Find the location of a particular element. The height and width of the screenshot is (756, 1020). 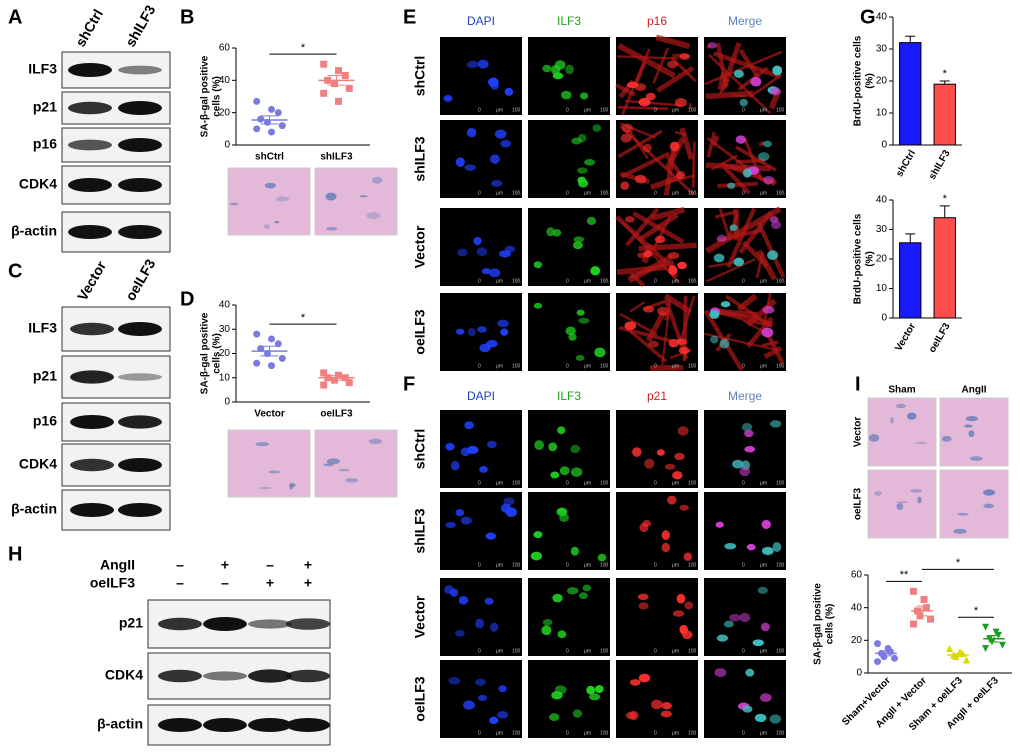

blot-row-label: p16 is located at coordinates (45, 421).